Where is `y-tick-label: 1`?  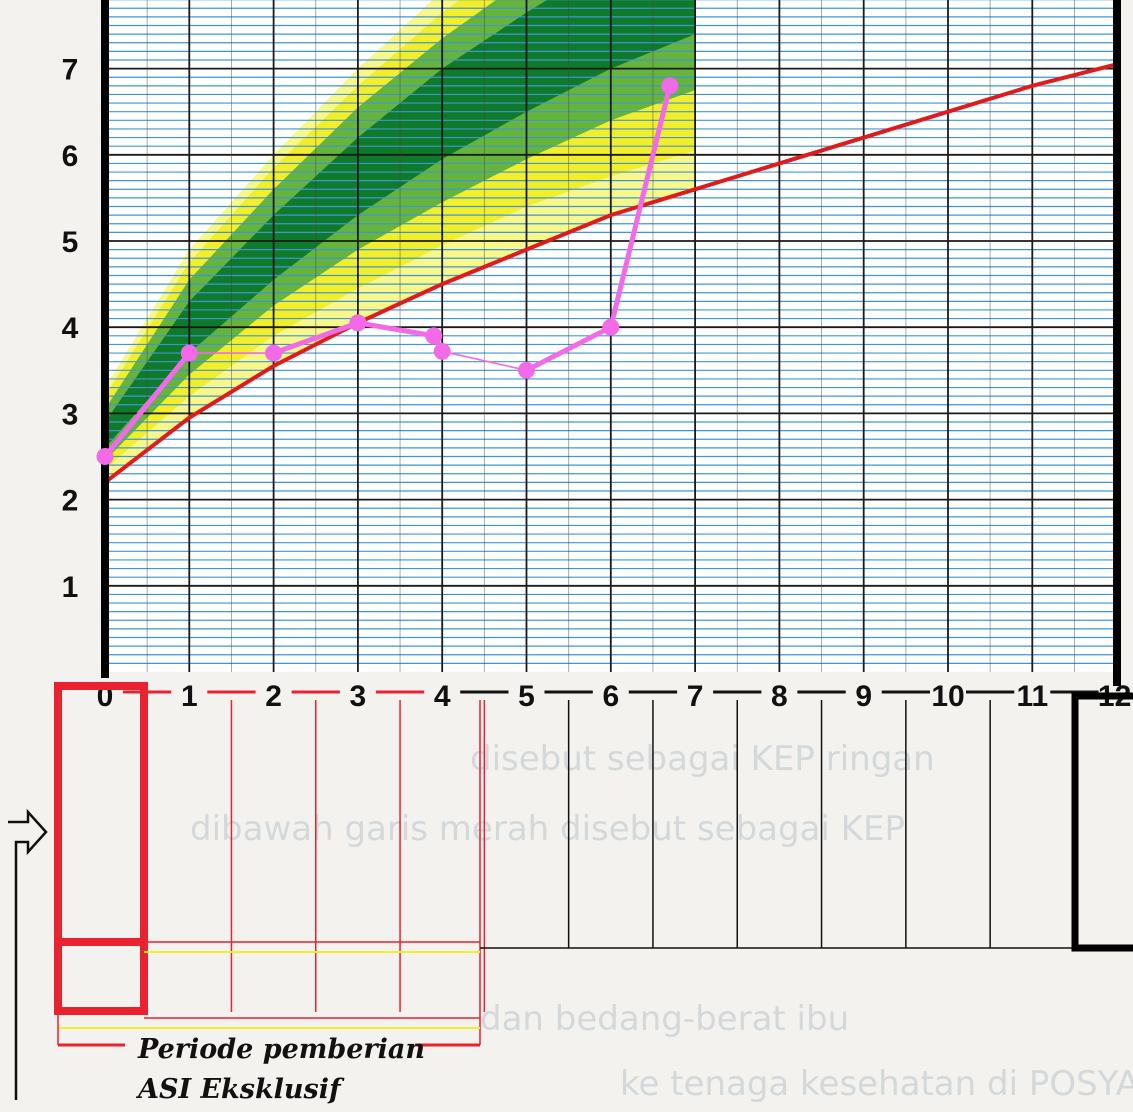
y-tick-label: 1 is located at coordinates (70, 587).